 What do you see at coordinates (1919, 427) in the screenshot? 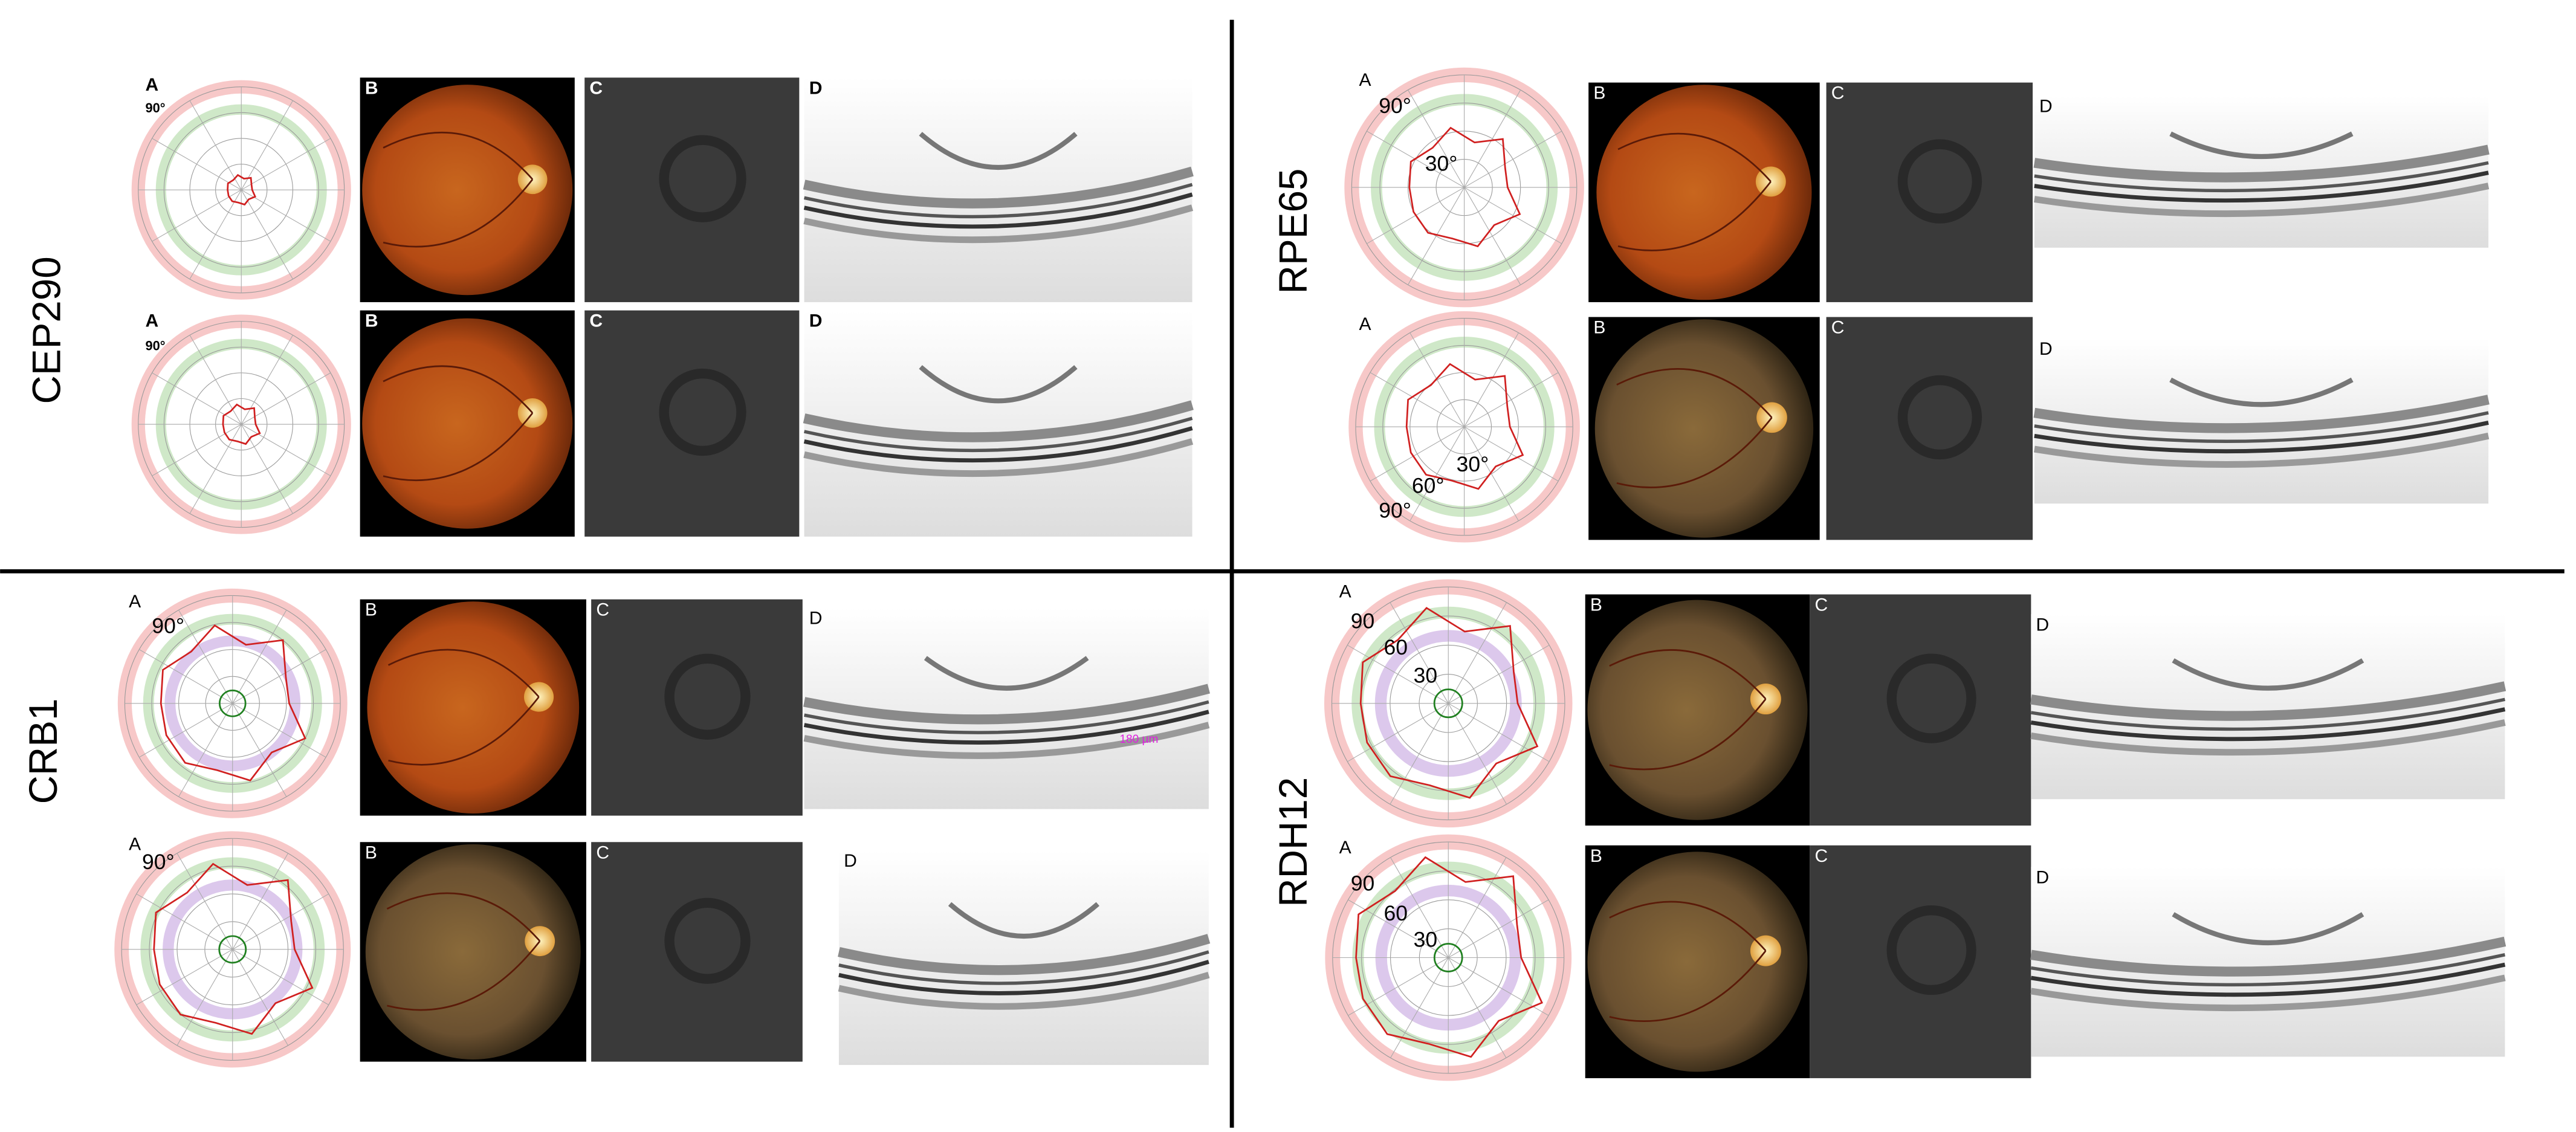
I see `figure-row: A B C D 30° 60°90°` at bounding box center [1919, 427].